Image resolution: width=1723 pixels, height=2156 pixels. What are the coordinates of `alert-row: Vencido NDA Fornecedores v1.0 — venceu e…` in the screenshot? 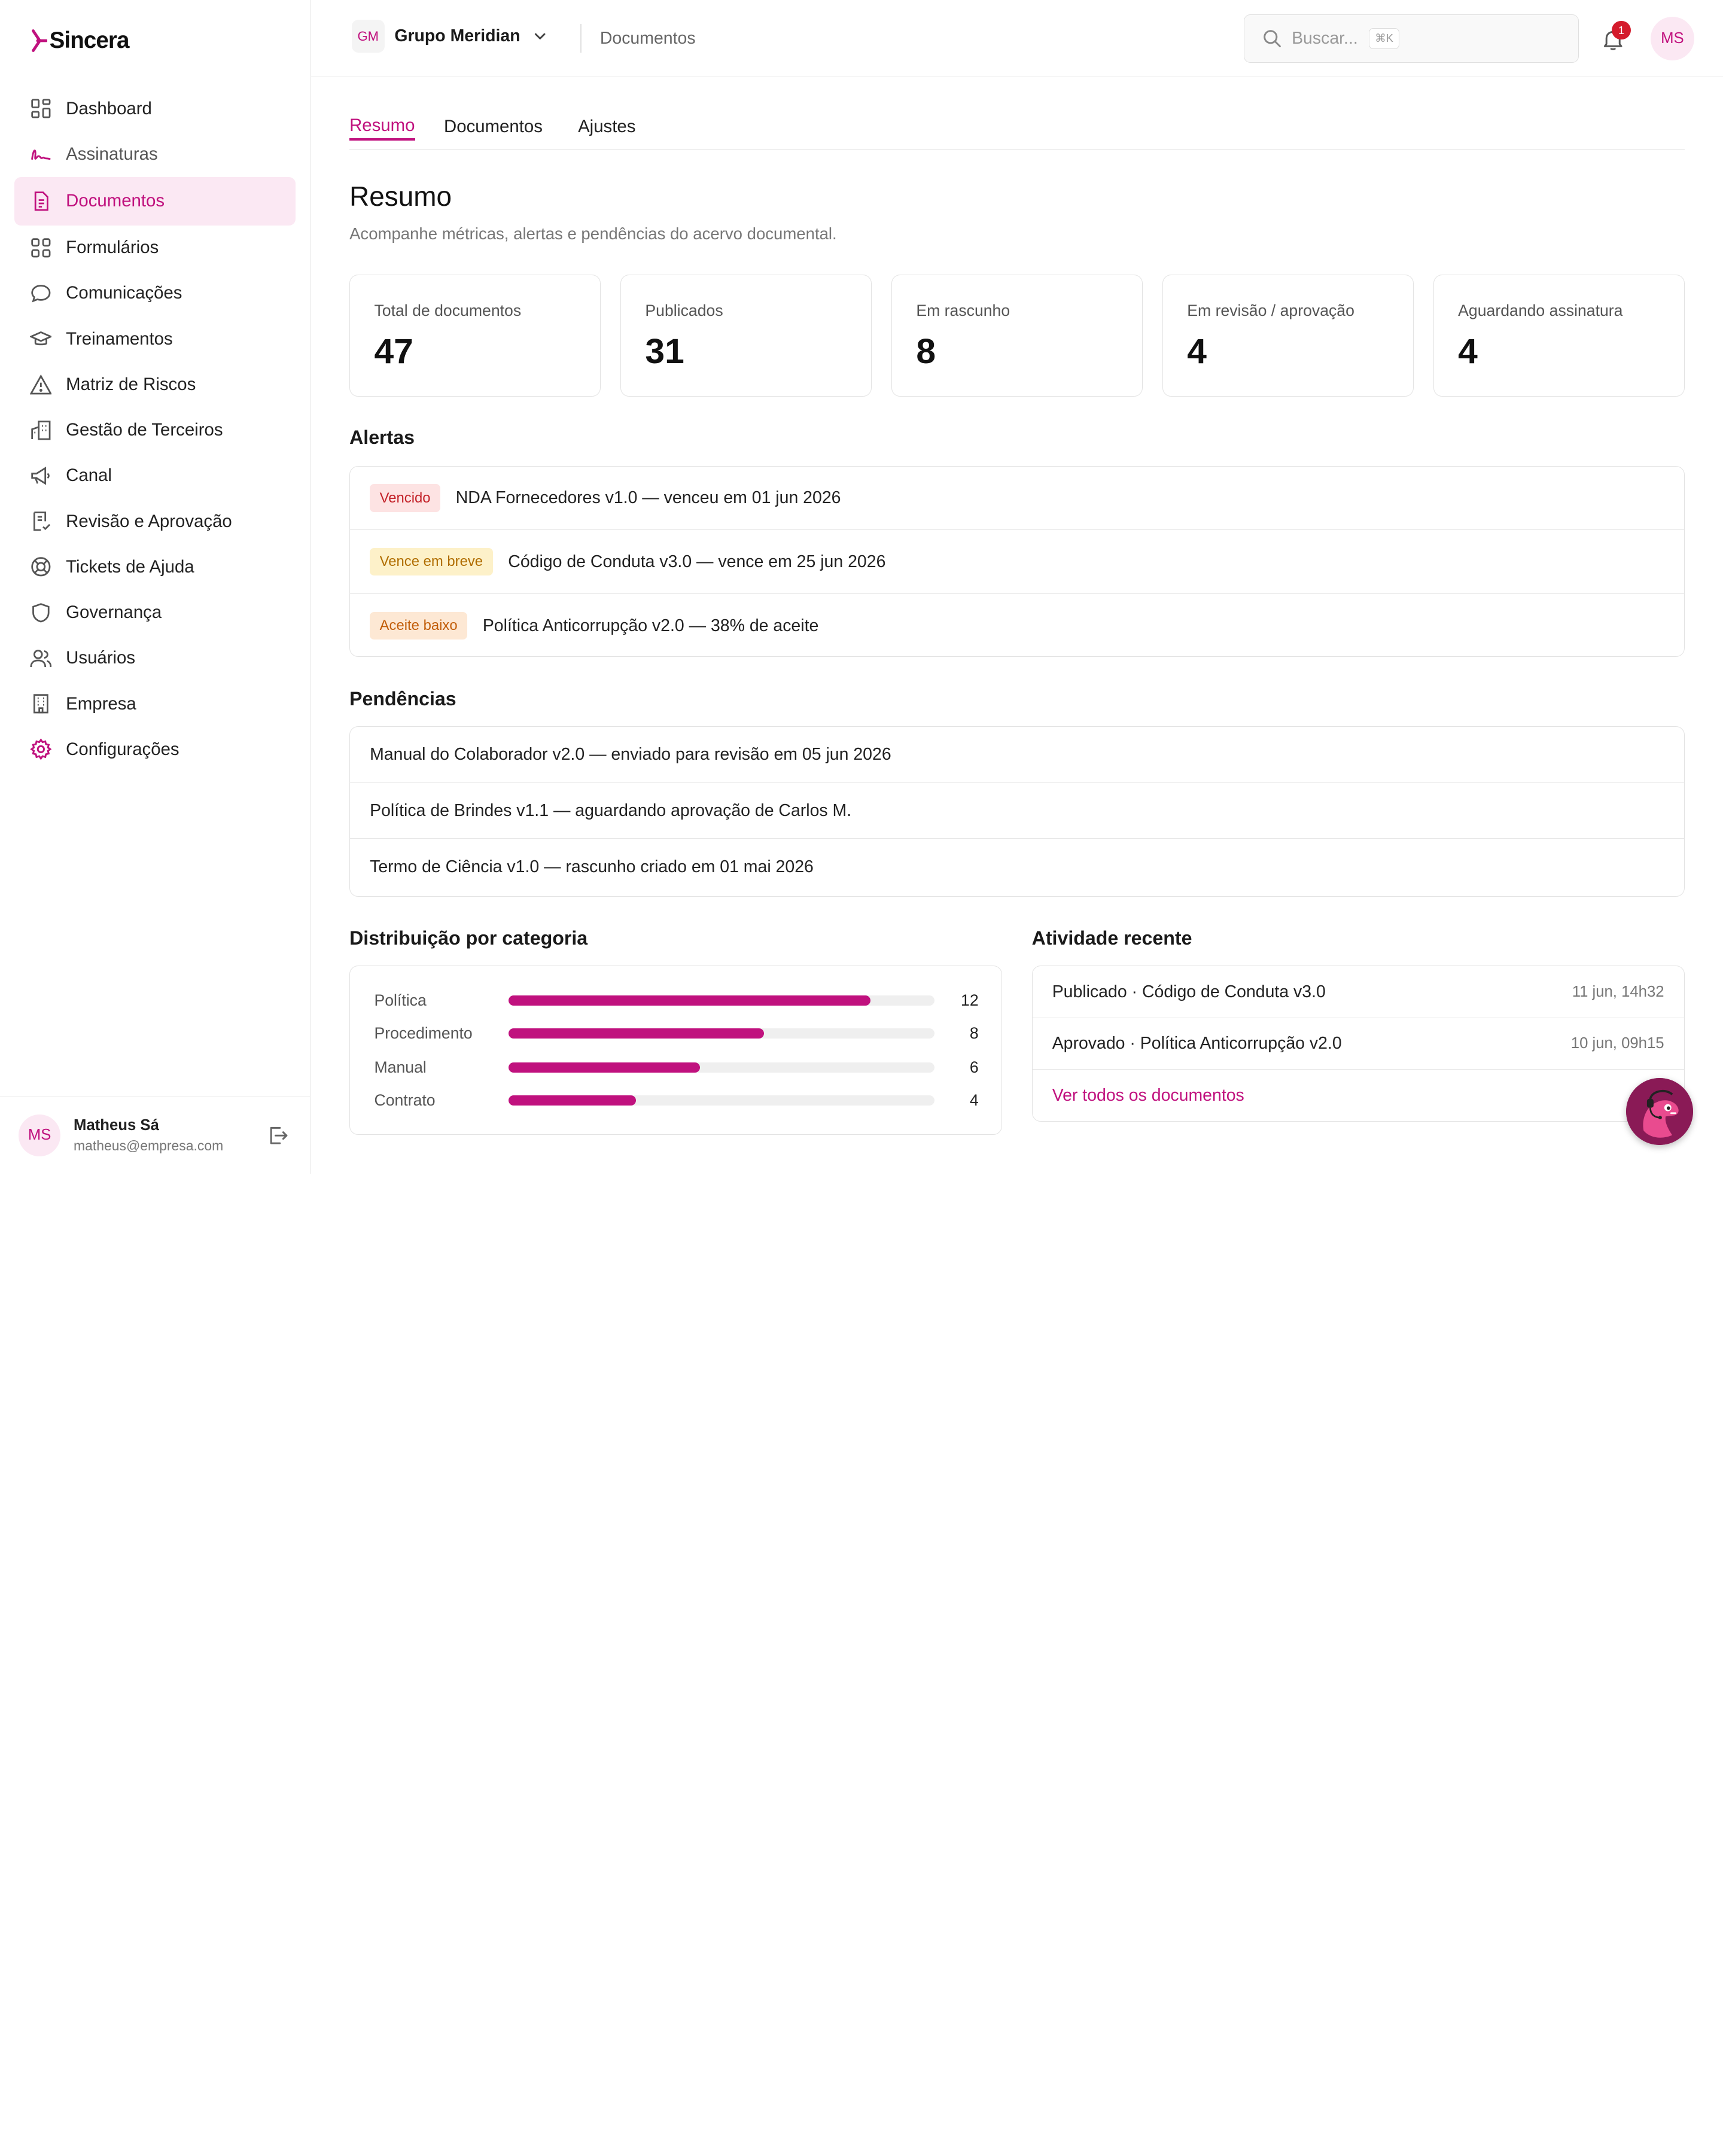 It's located at (1017, 499).